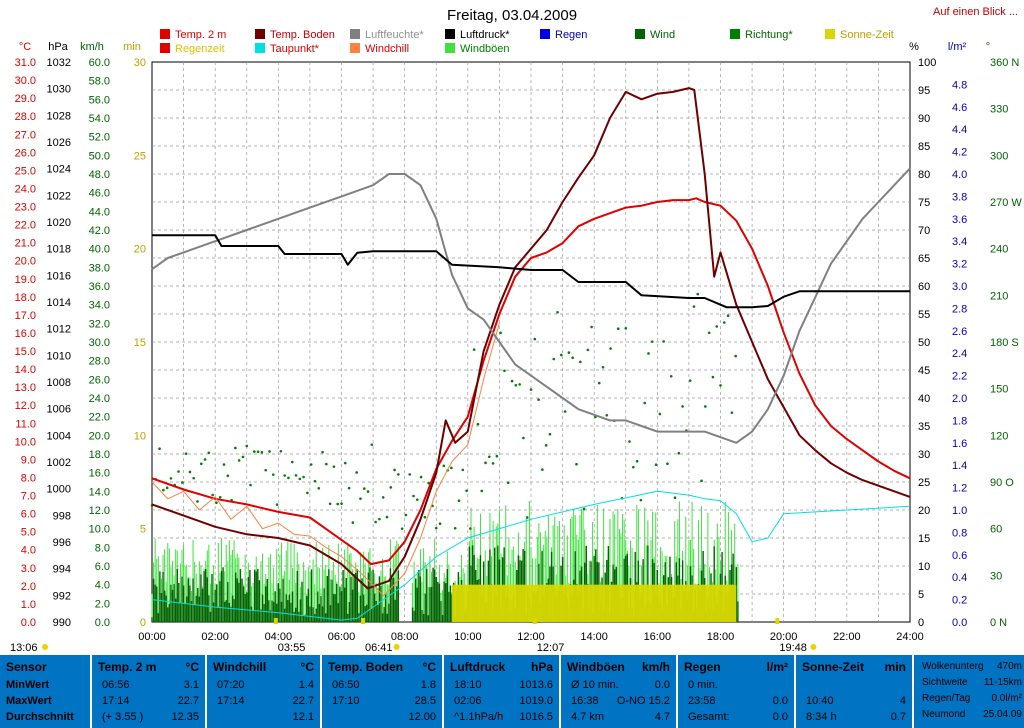 The image size is (1024, 728). Describe the element at coordinates (25, 388) in the screenshot. I see `temp-tick: 13.0` at that location.